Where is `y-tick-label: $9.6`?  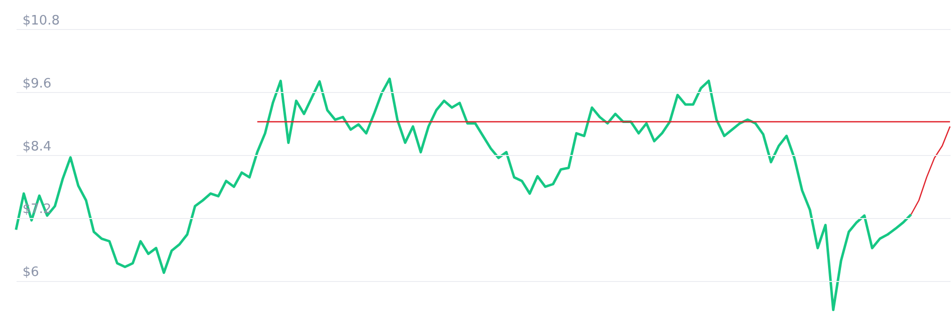
y-tick-label: $9.6 is located at coordinates (37, 84).